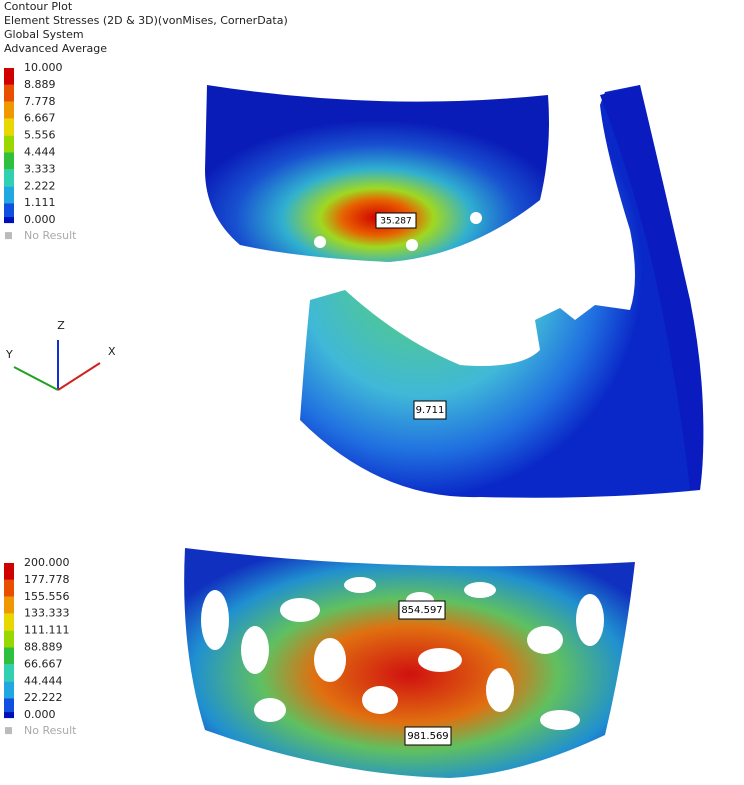 This screenshot has width=744, height=785. What do you see at coordinates (44, 34) in the screenshot?
I see `header-line: Global System` at bounding box center [44, 34].